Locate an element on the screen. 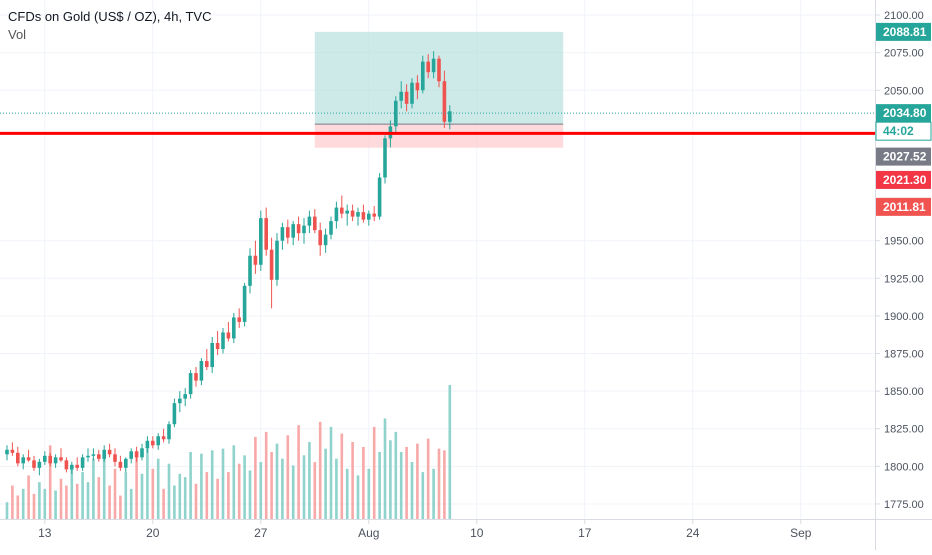 Image resolution: width=932 pixels, height=555 pixels. symbol-title: CFDs on Gold (US$ / OZ), 4h, TVC is located at coordinates (110, 16).